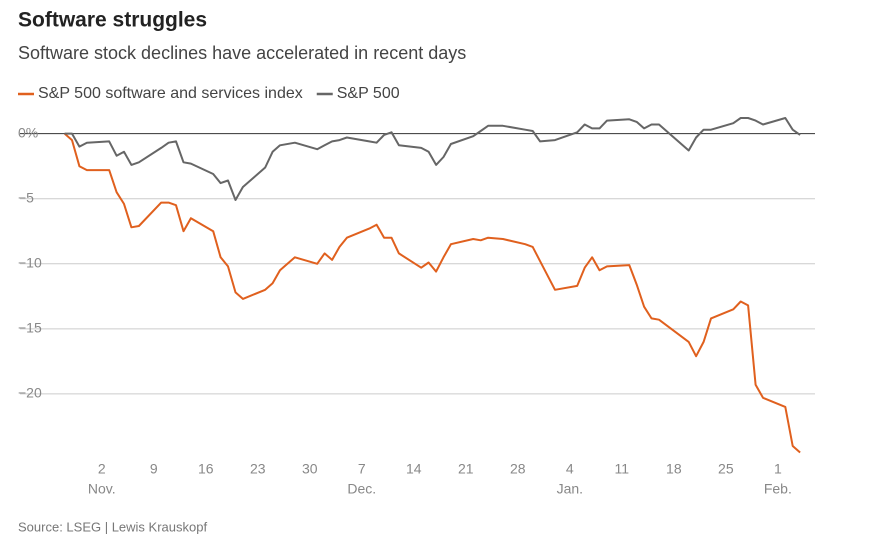  I want to click on x-tick-label: 11, so click(622, 469).